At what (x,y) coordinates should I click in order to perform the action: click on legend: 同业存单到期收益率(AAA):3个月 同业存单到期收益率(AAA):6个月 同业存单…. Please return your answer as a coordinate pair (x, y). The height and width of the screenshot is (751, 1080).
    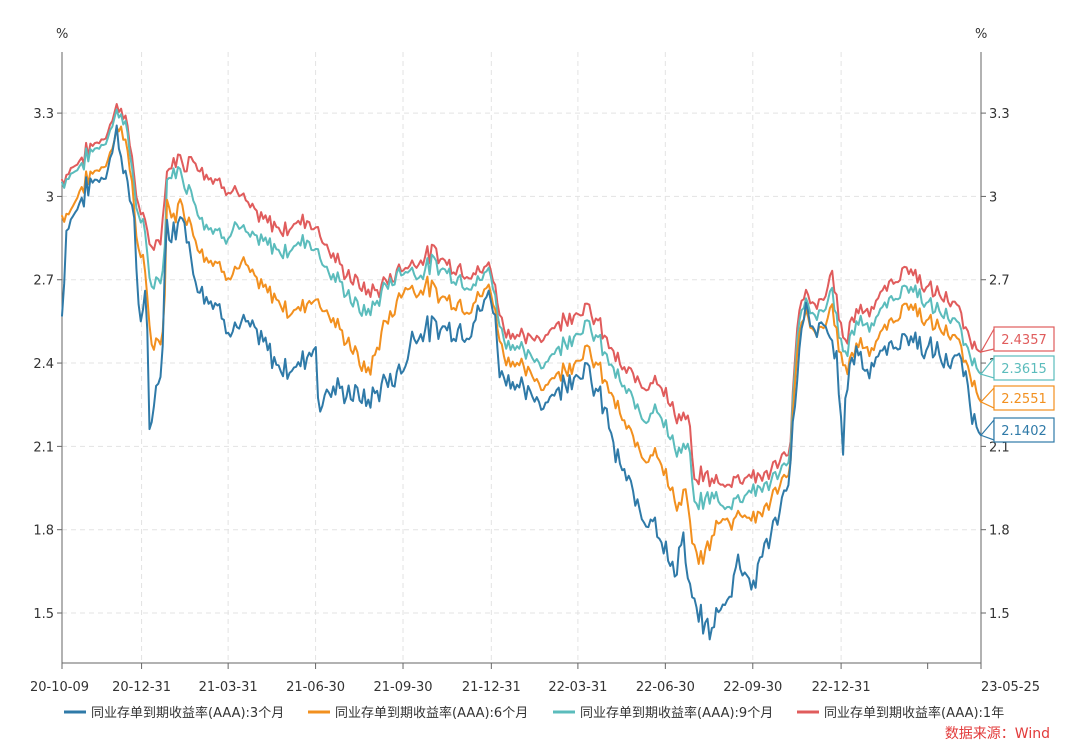
    Looking at the image, I should click on (534, 713).